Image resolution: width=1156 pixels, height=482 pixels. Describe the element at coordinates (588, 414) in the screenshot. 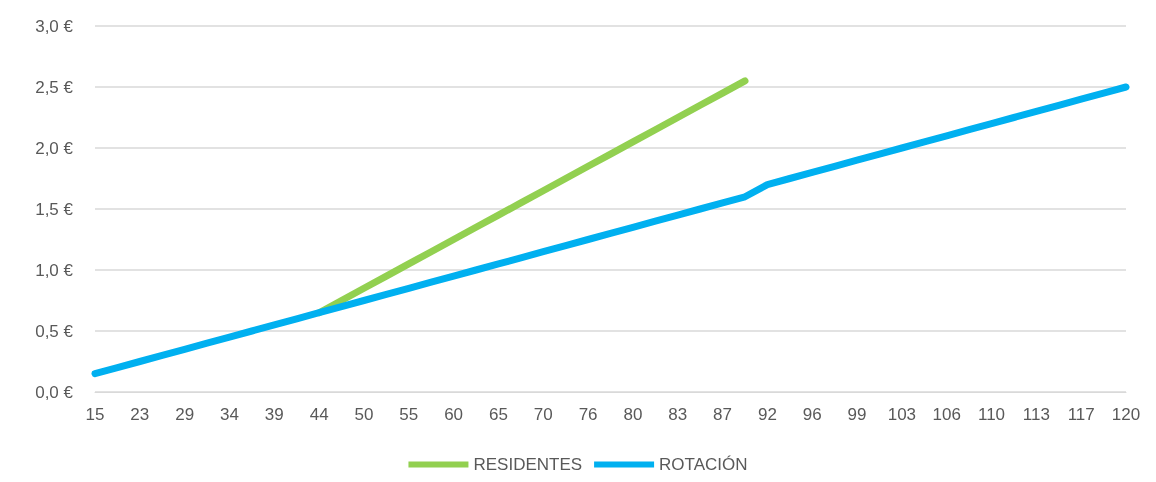

I see `x-tick-label: 76` at that location.